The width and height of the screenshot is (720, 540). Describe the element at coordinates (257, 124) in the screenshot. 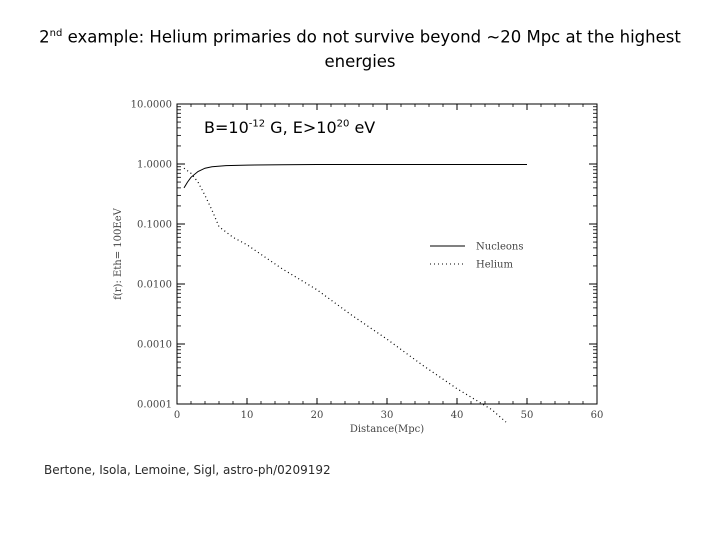

I see `annotation-b-exponent: -12` at that location.